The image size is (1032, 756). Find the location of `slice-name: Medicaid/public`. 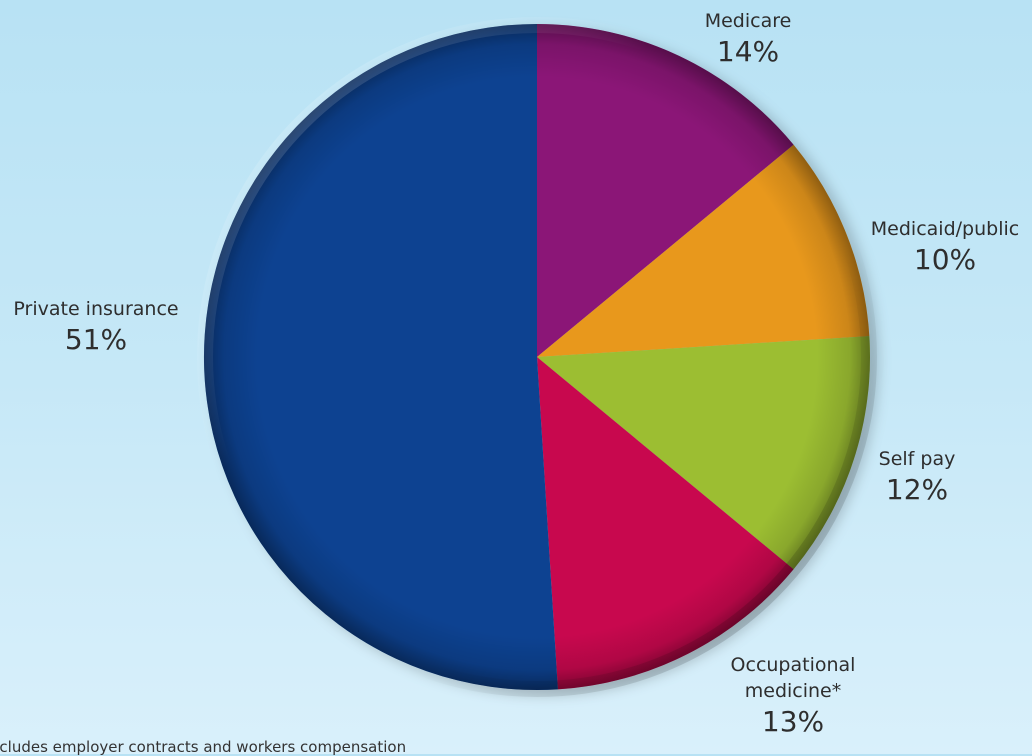

slice-name: Medicaid/public is located at coordinates (945, 229).